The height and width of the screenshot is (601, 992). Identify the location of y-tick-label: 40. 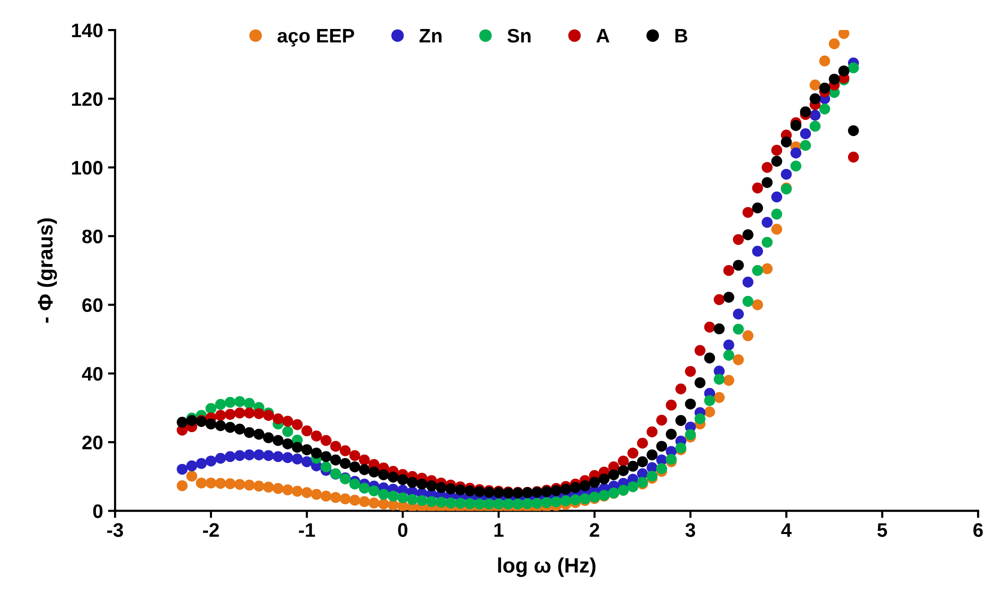
(92, 373).